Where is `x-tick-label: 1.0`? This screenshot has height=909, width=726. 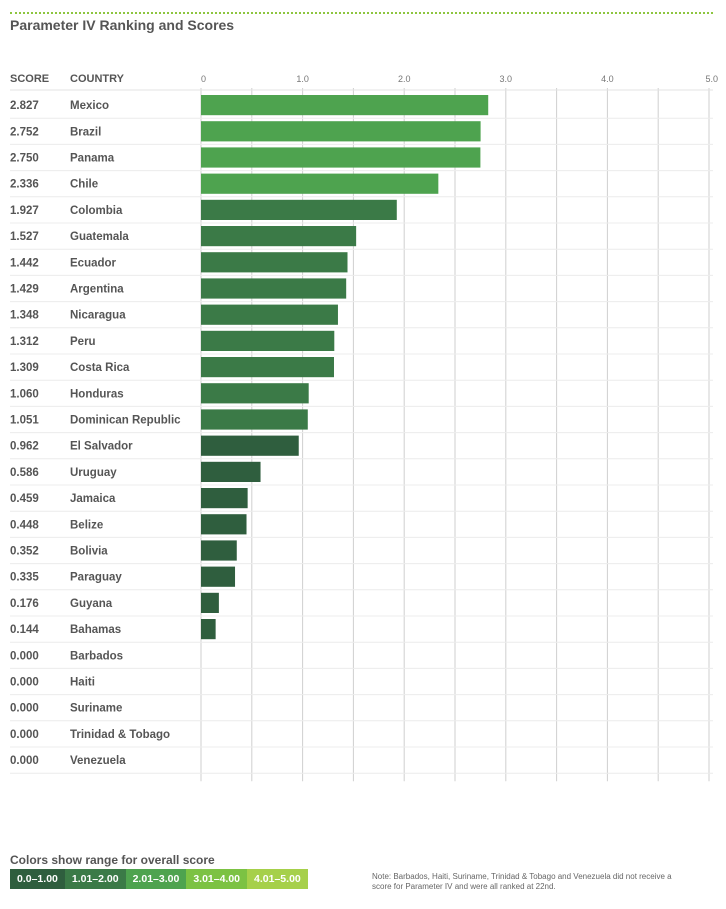 x-tick-label: 1.0 is located at coordinates (302, 79).